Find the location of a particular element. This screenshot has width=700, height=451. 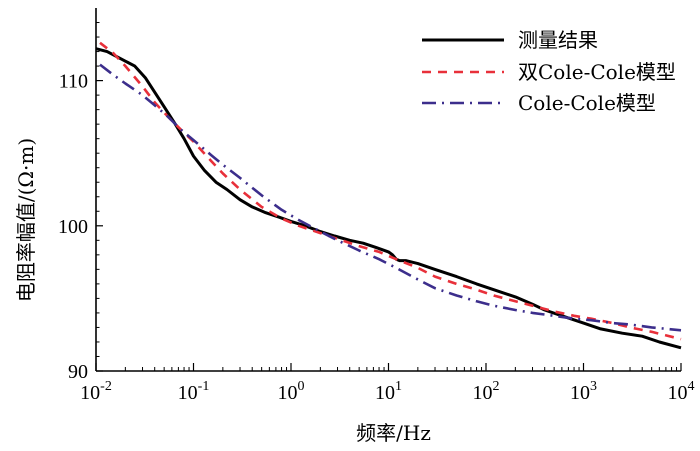

x-tick-label: 10³ is located at coordinates (583, 391).